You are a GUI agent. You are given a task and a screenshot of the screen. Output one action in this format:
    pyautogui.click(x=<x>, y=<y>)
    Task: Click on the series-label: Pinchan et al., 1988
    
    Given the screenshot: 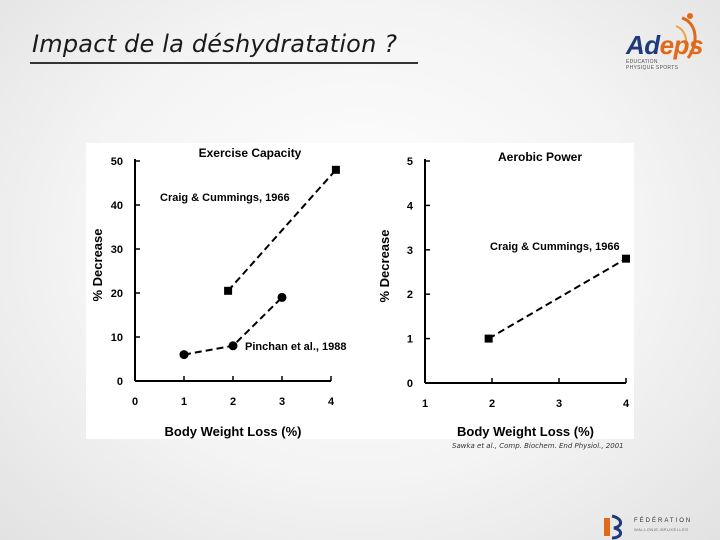 What is the action you would take?
    pyautogui.click(x=296, y=347)
    